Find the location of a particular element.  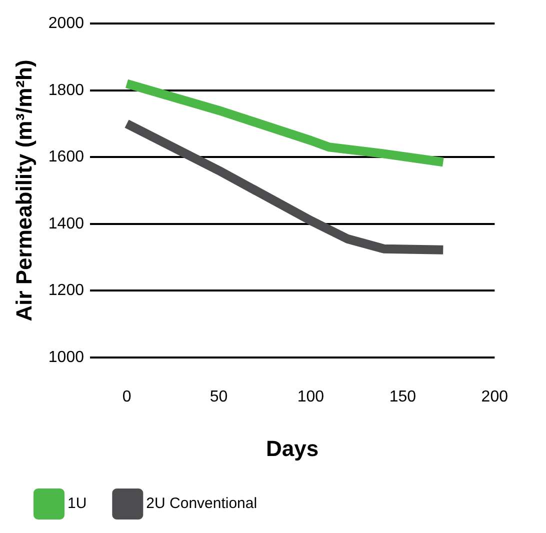

legend-label: 1U is located at coordinates (77, 503).